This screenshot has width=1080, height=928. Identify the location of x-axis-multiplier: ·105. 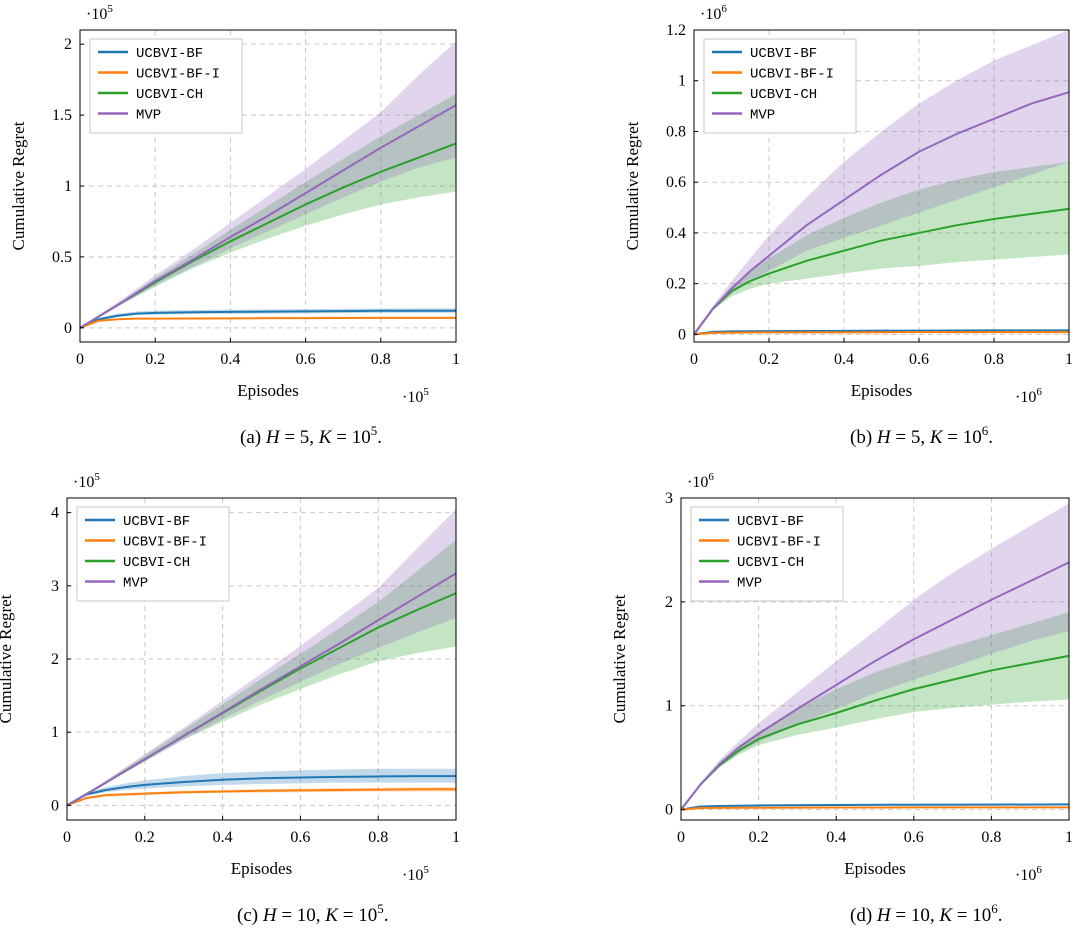
(415, 874).